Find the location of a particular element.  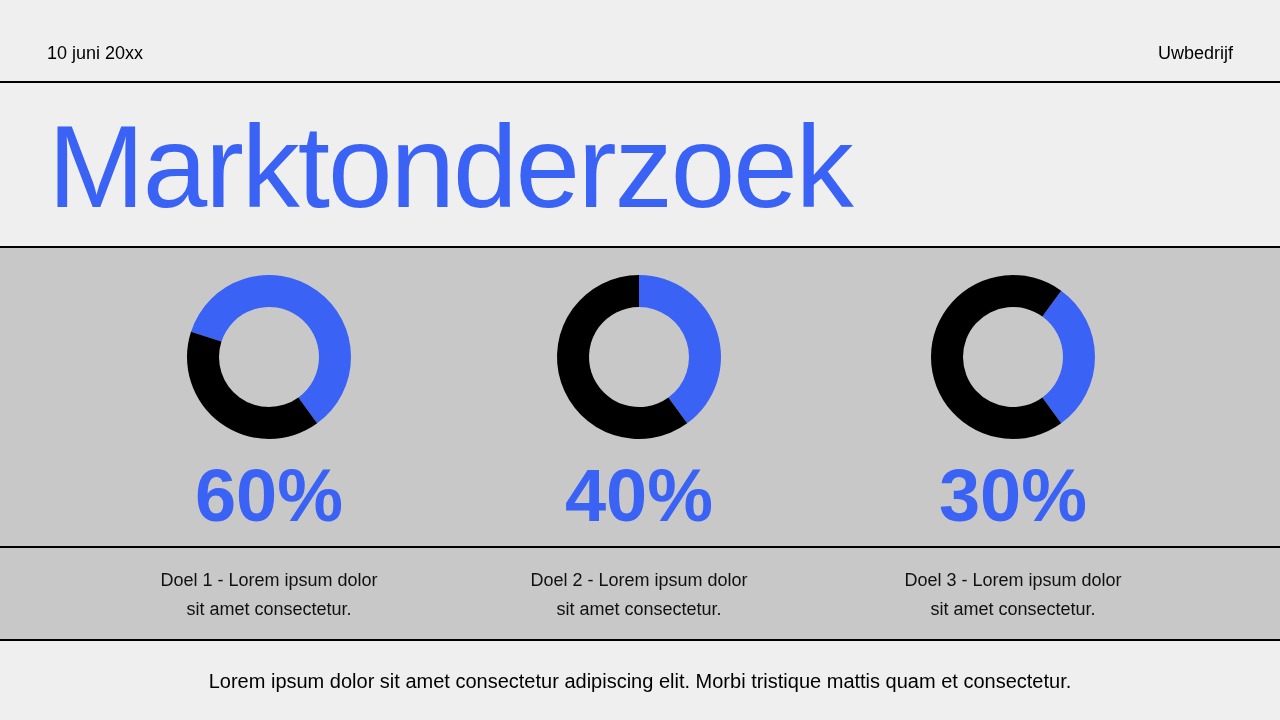

data-label: 40% is located at coordinates (639, 495).